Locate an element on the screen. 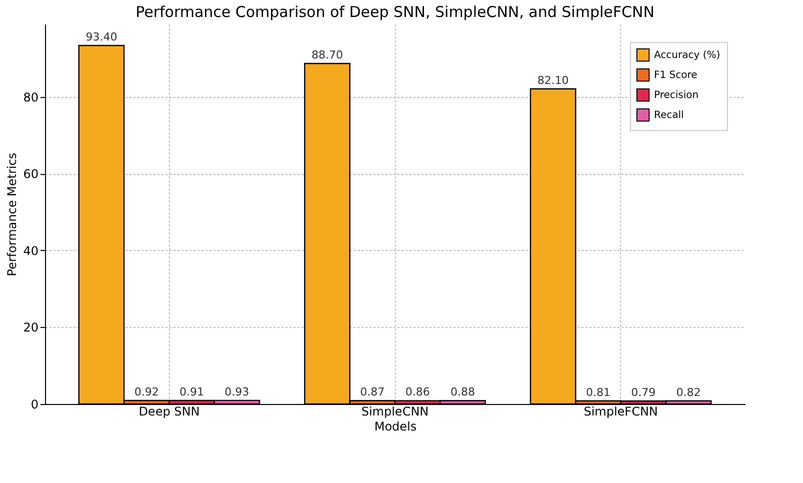 The height and width of the screenshot is (483, 803). data-label: 93.40 is located at coordinates (102, 37).